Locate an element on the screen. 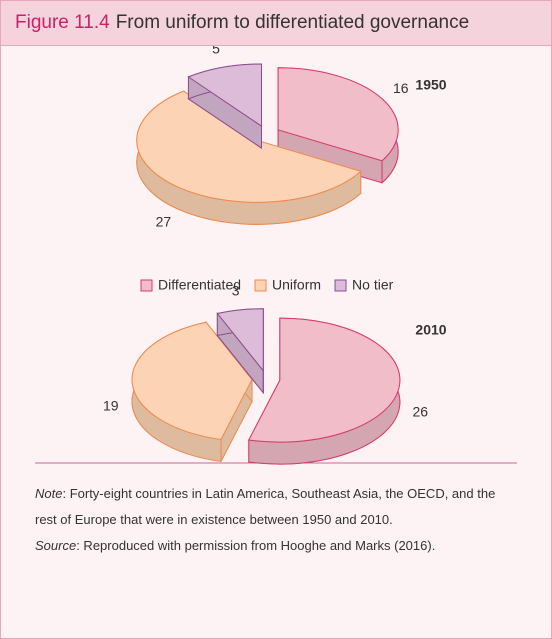 The height and width of the screenshot is (639, 552). year-label: 2010 is located at coordinates (430, 330).